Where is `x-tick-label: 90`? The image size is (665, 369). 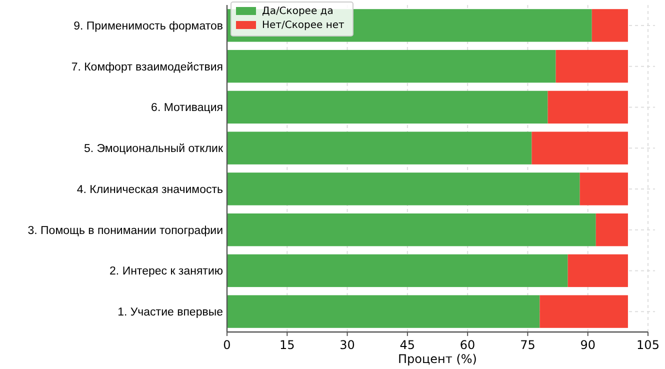
x-tick-label: 90 is located at coordinates (588, 345).